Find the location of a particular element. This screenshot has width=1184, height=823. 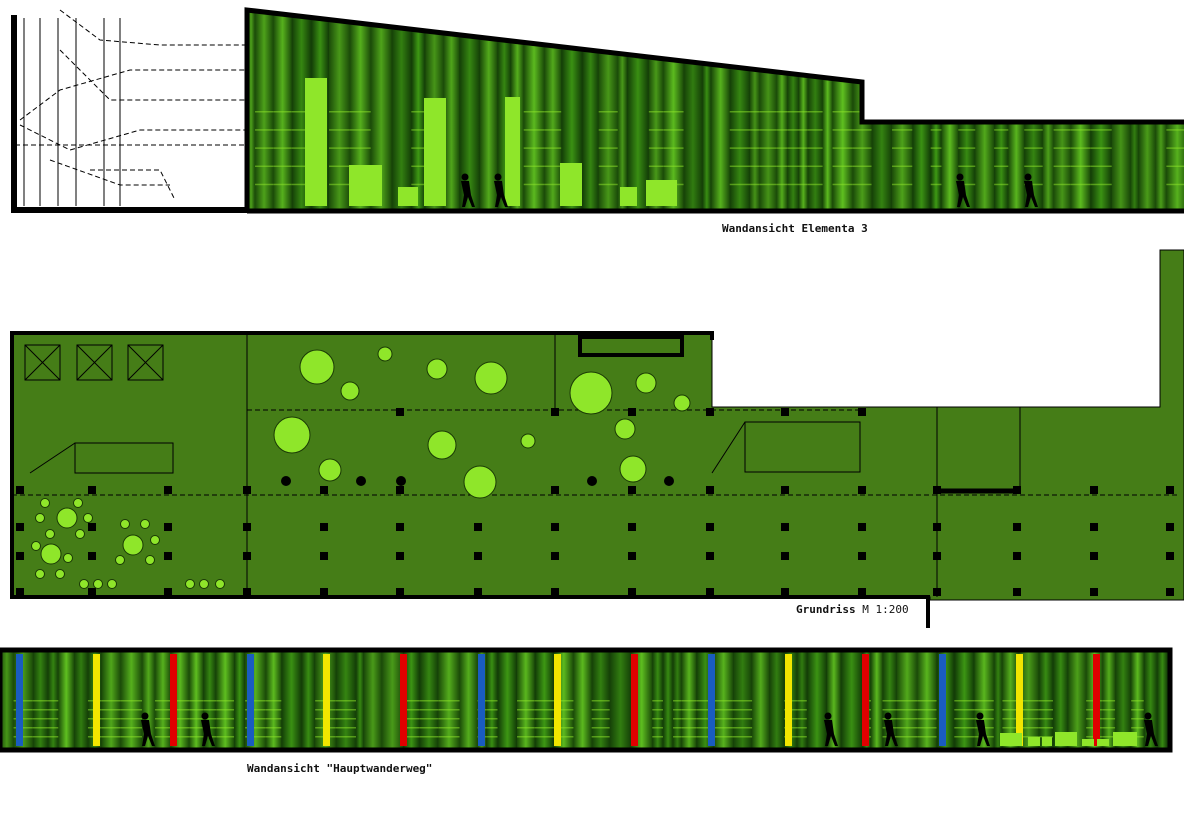

plan-label: Grundriss M 1:200 is located at coordinates (852, 609).